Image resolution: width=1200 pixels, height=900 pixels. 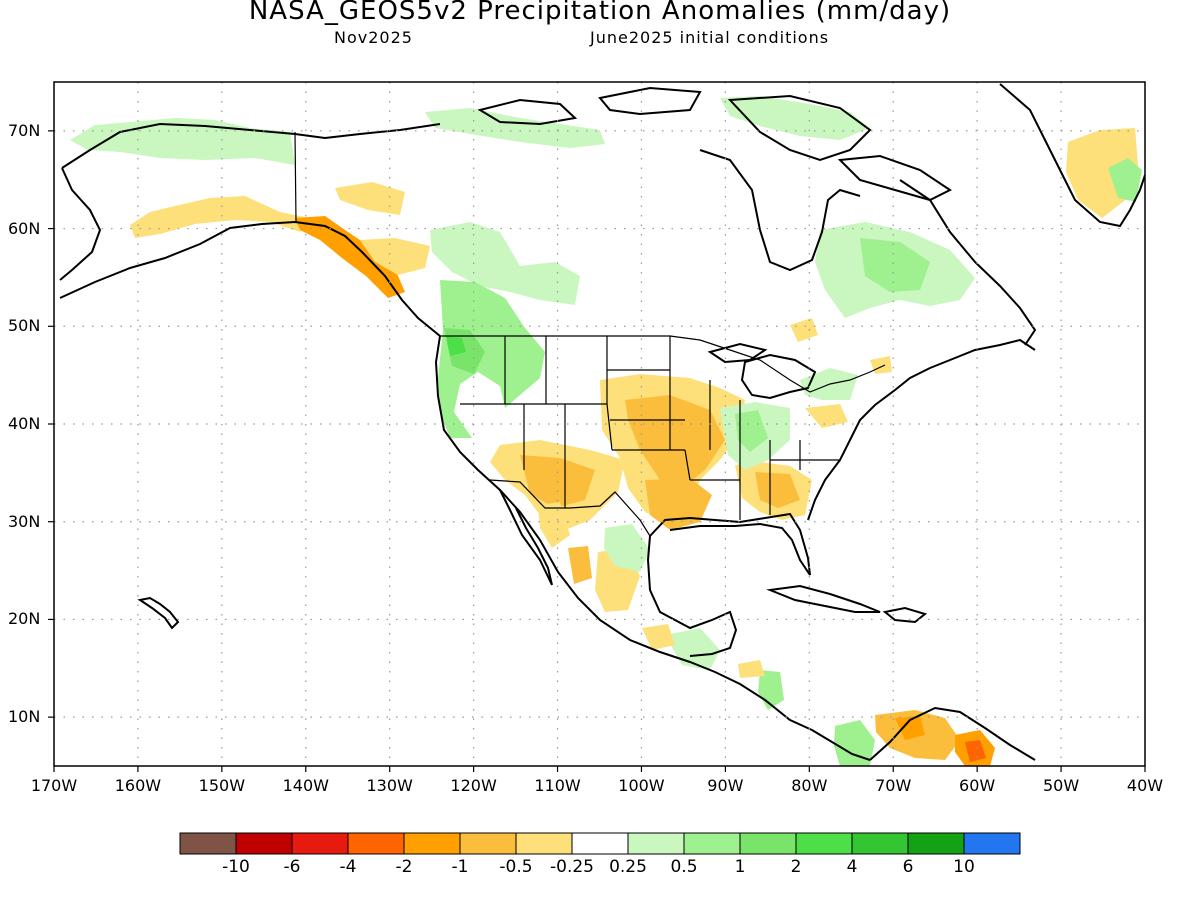 I want to click on lon-tick-label: 170W, so click(x=54, y=785).